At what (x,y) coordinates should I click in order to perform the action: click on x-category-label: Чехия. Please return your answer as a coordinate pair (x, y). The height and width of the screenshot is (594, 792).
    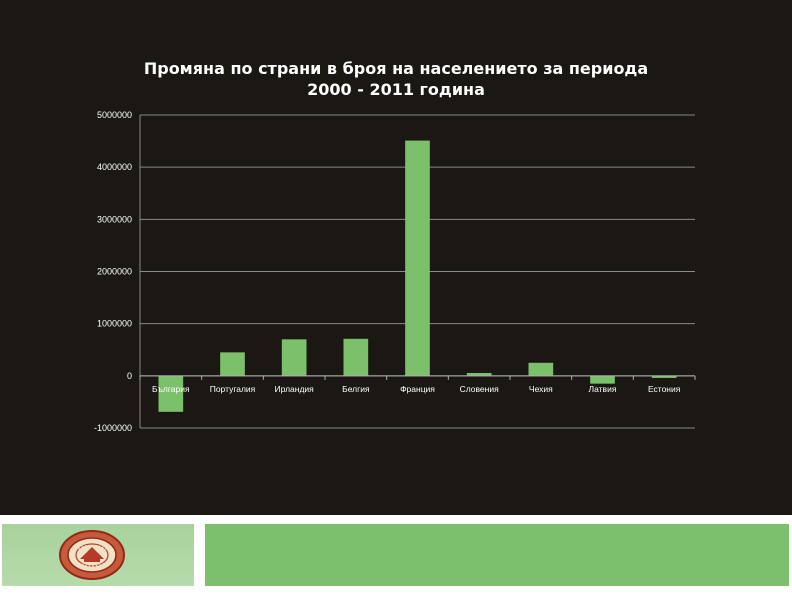
    Looking at the image, I should click on (541, 389).